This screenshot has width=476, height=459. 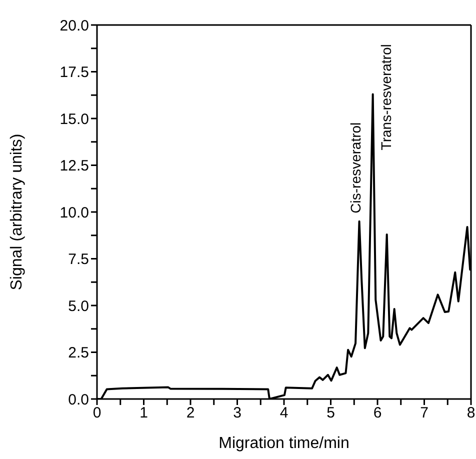 What do you see at coordinates (377, 413) in the screenshot?
I see `x-tick-label: 6` at bounding box center [377, 413].